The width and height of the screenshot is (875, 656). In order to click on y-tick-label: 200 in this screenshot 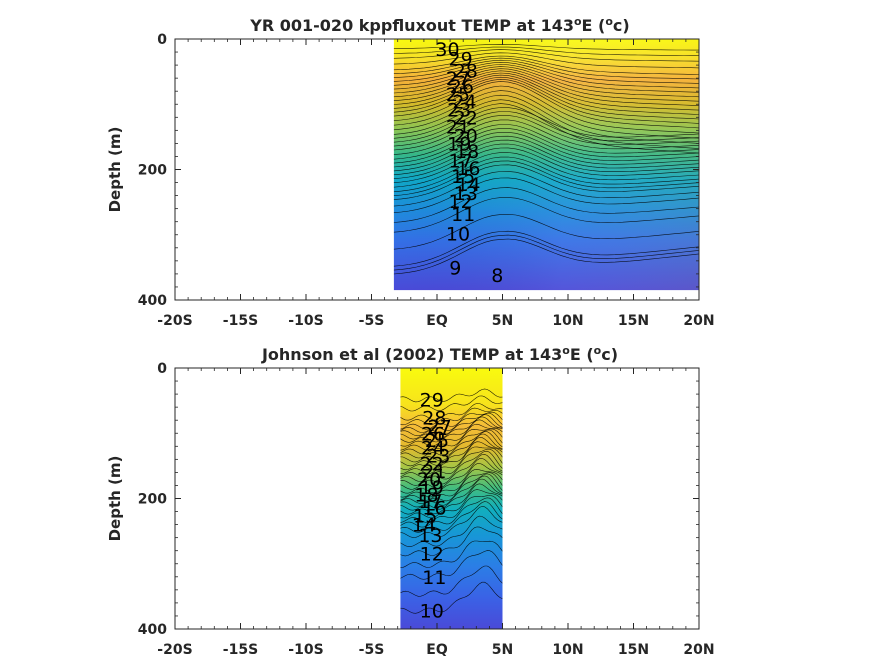, I will do `click(152, 171)`.